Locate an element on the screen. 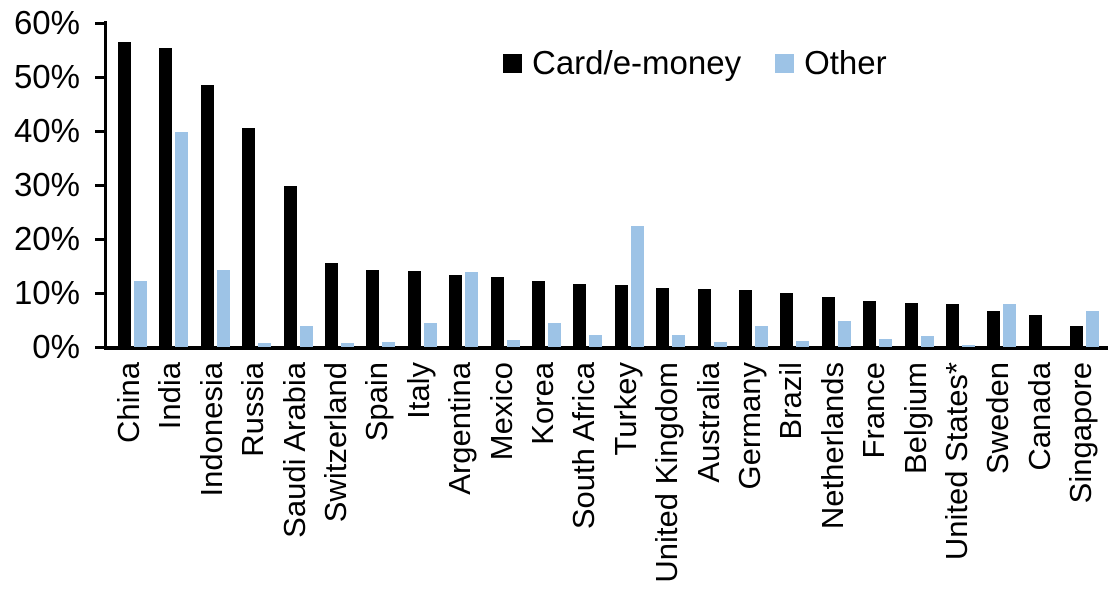  bar-card-e-money-france is located at coordinates (870, 323).